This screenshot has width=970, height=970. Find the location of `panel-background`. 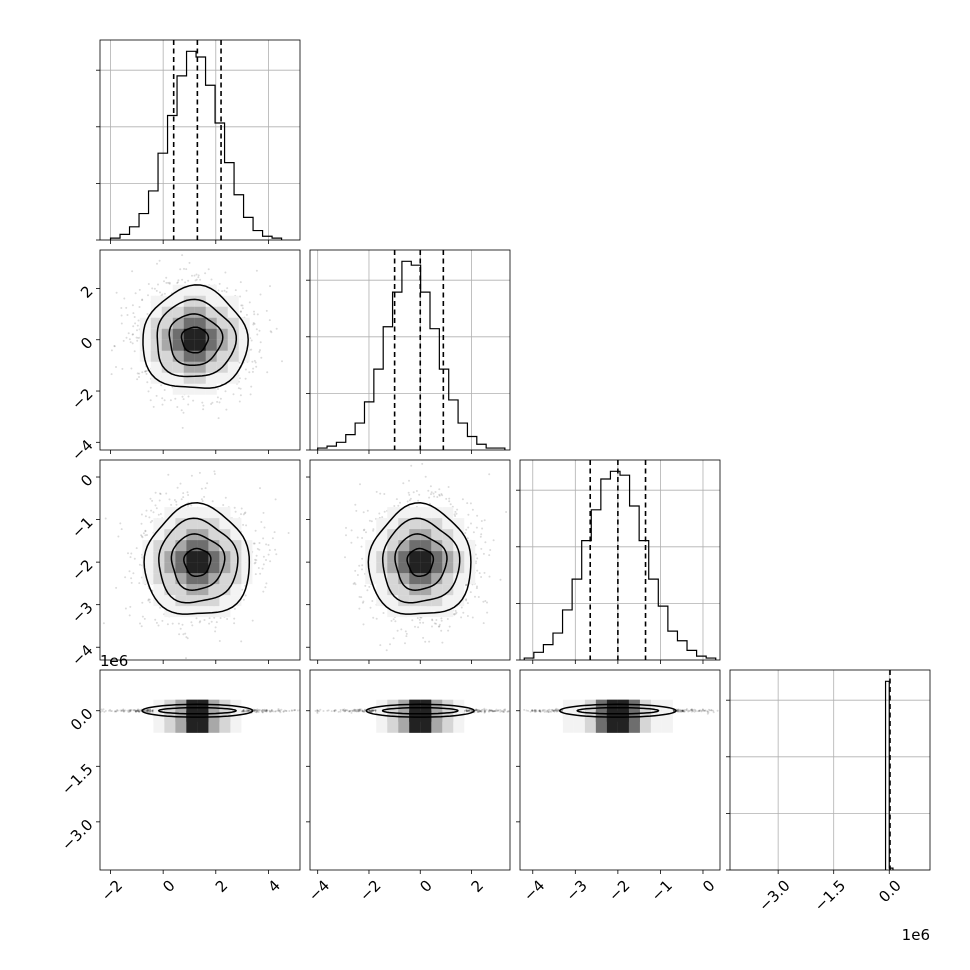

panel-background is located at coordinates (200, 140).